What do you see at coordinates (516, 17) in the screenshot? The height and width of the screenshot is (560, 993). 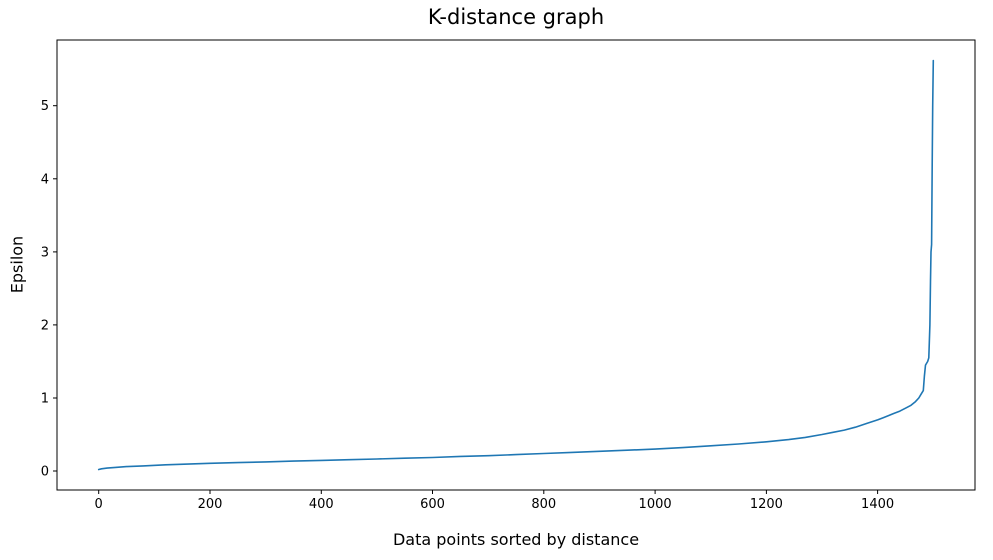 I see `chart-title: K-distance graph` at bounding box center [516, 17].